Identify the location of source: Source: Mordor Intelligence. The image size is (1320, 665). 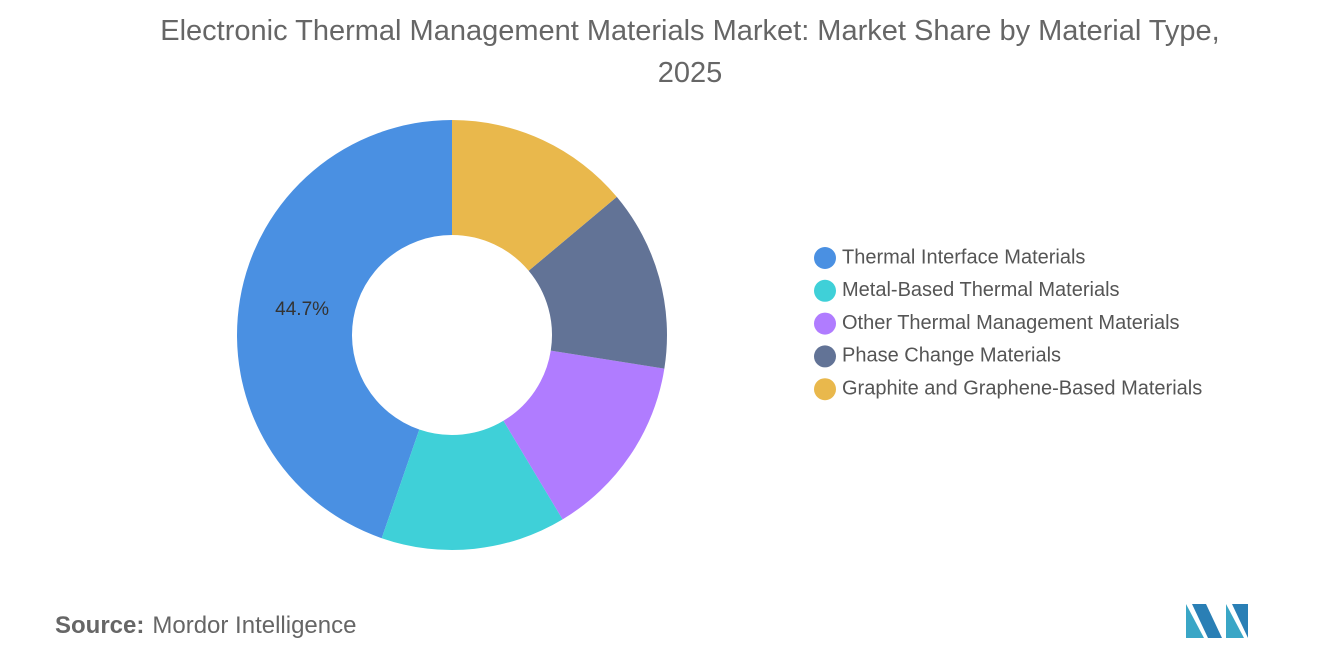
(205, 626).